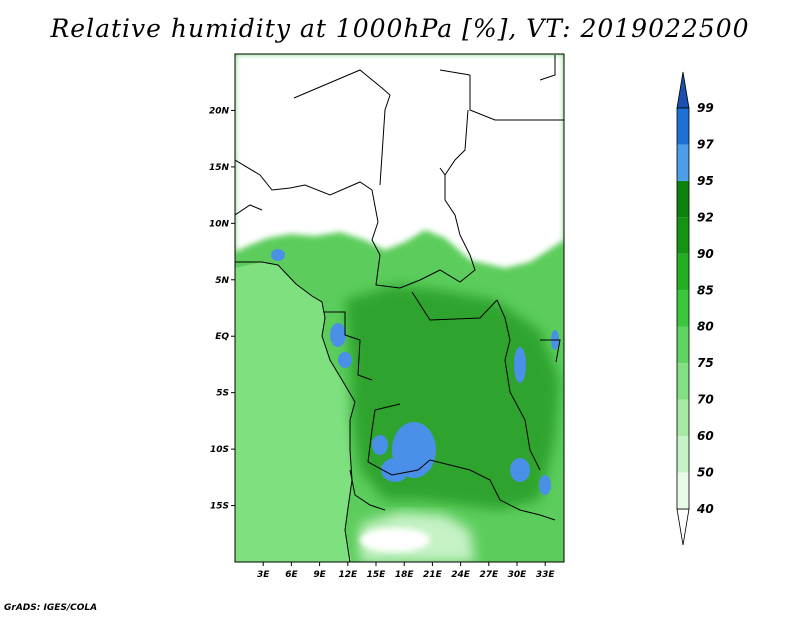 The image size is (800, 618). I want to click on grads-credit: GrADS: IGES/COLA, so click(51, 608).